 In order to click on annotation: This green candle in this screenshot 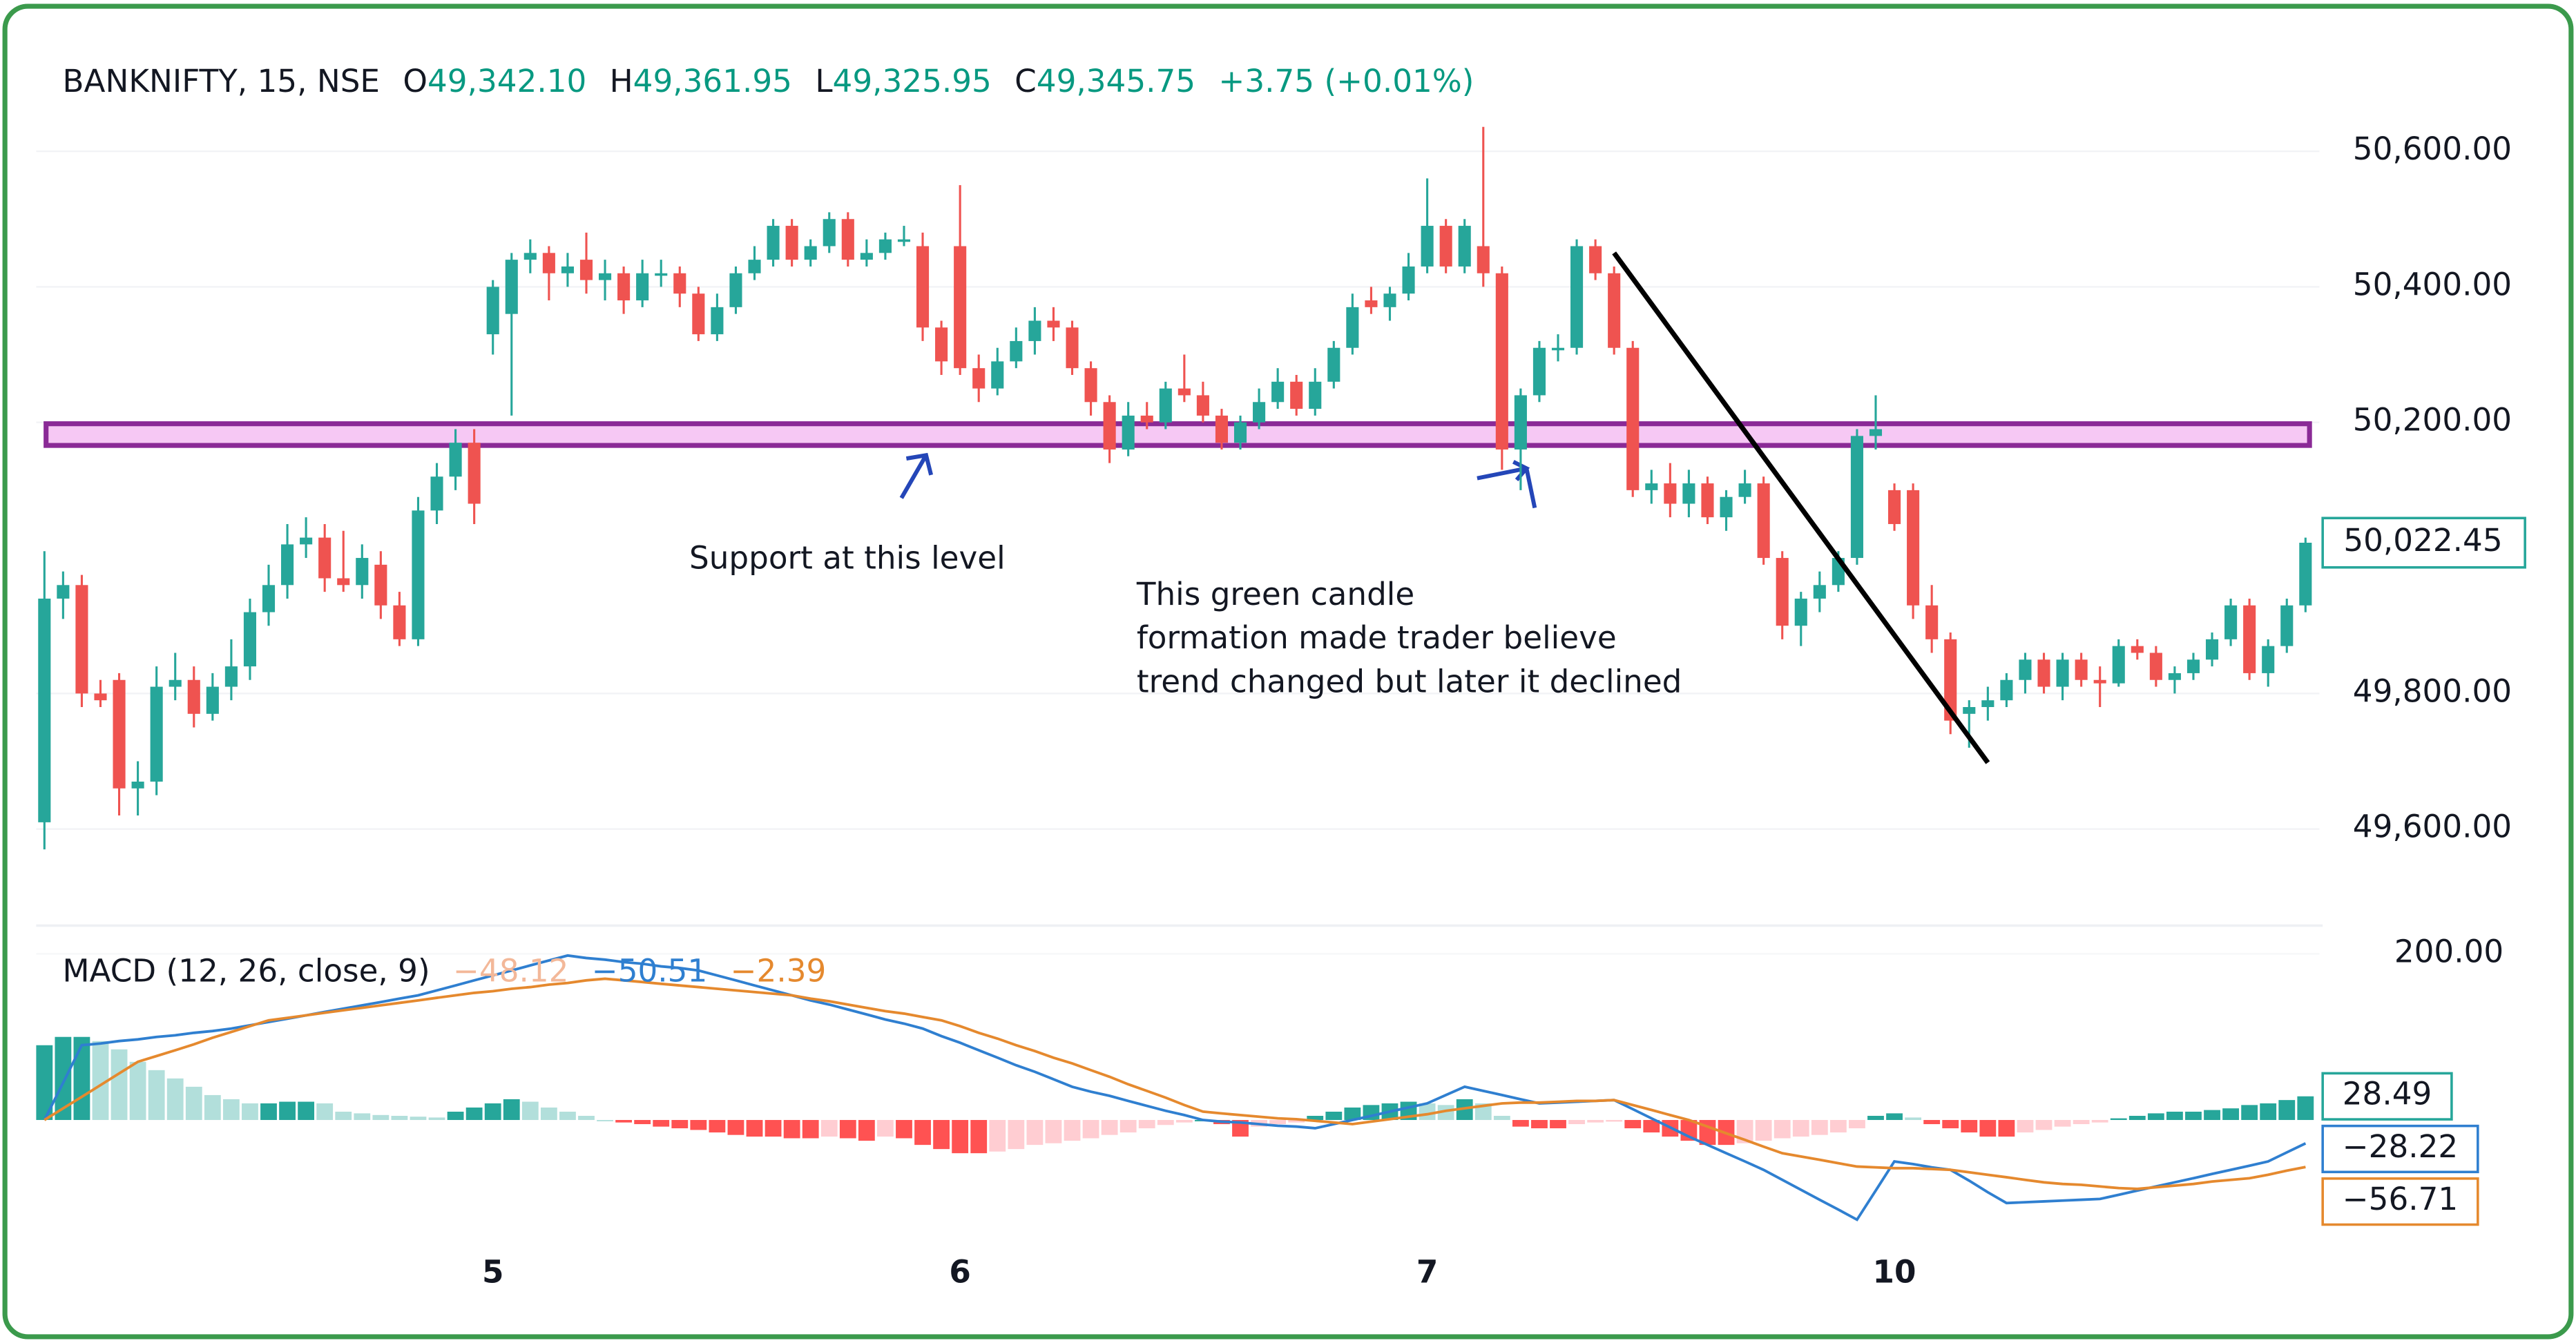, I will do `click(1275, 594)`.